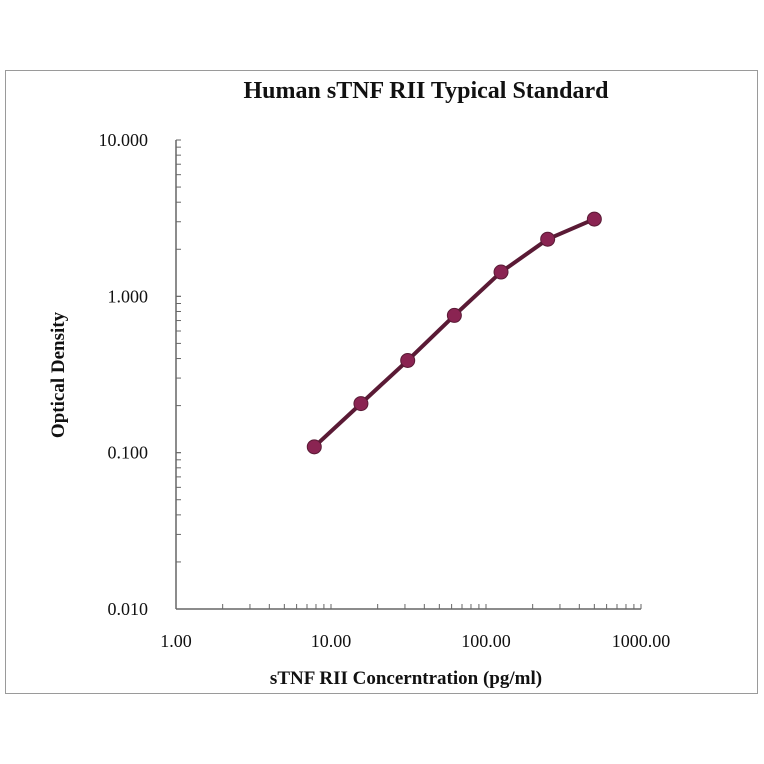 The width and height of the screenshot is (764, 764). What do you see at coordinates (128, 453) in the screenshot?
I see `y-tick-label: 0.100` at bounding box center [128, 453].